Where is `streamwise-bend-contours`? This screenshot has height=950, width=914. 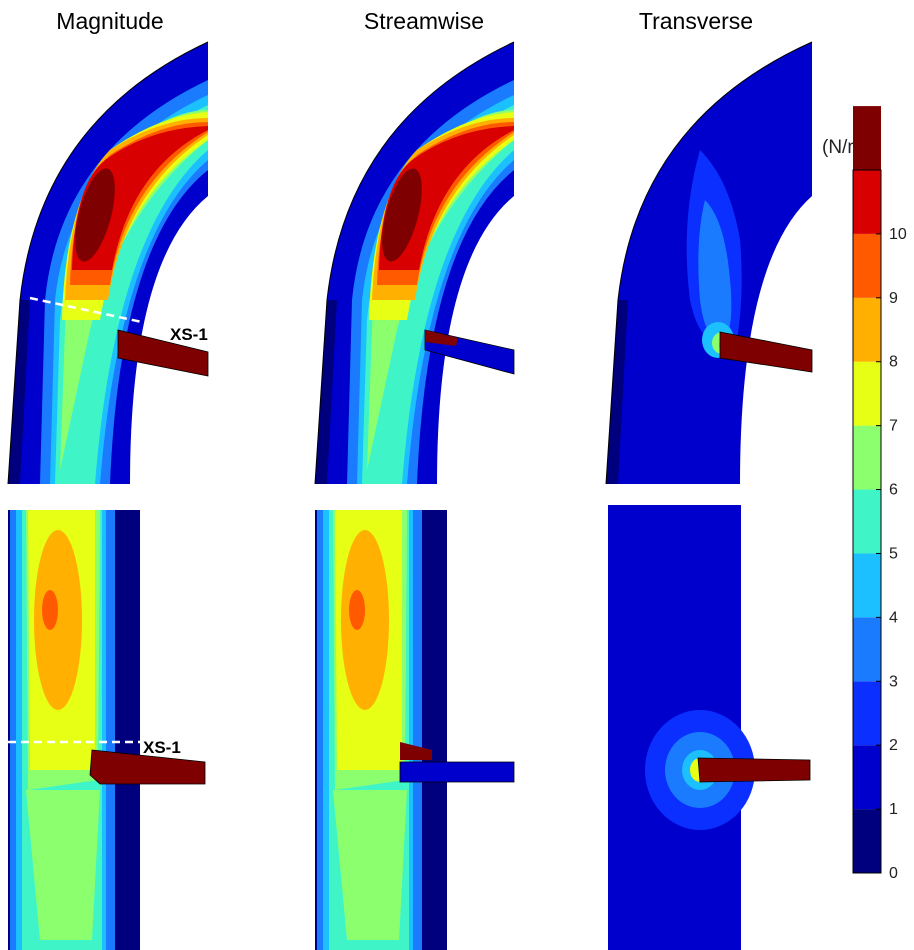 streamwise-bend-contours is located at coordinates (414, 263).